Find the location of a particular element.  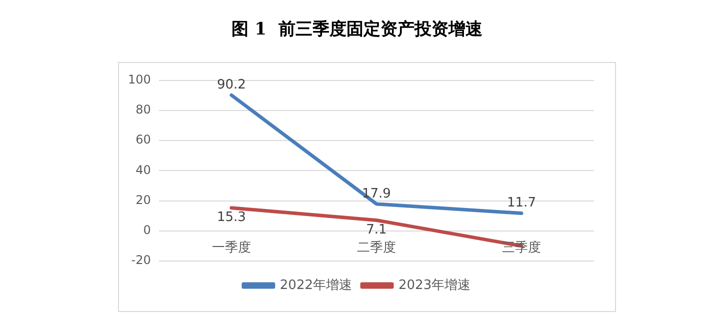

legend-label: 2023年增速 is located at coordinates (434, 285).